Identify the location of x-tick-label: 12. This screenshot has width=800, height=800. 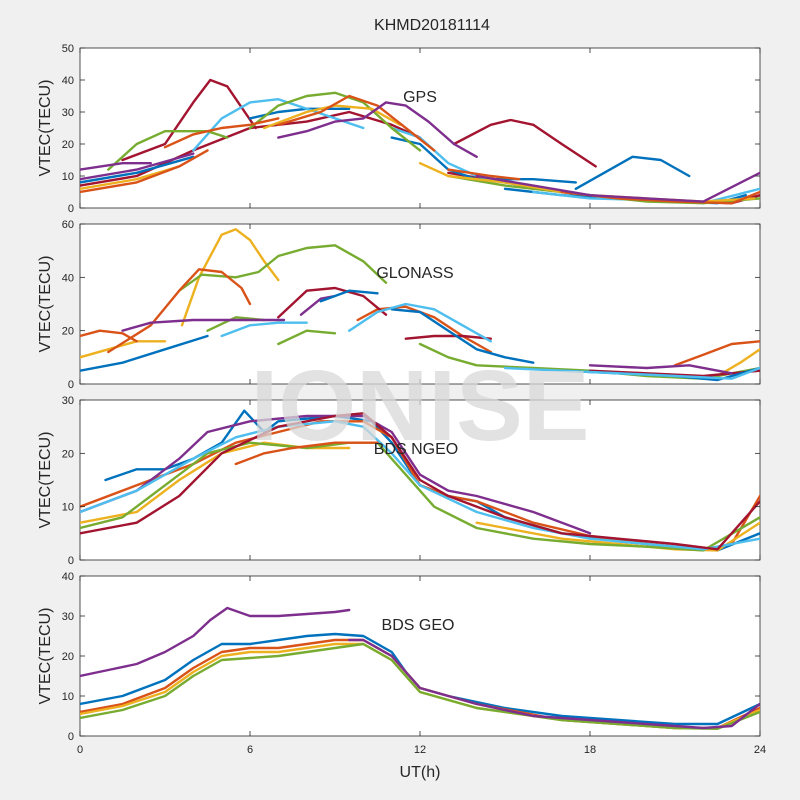
(420, 750).